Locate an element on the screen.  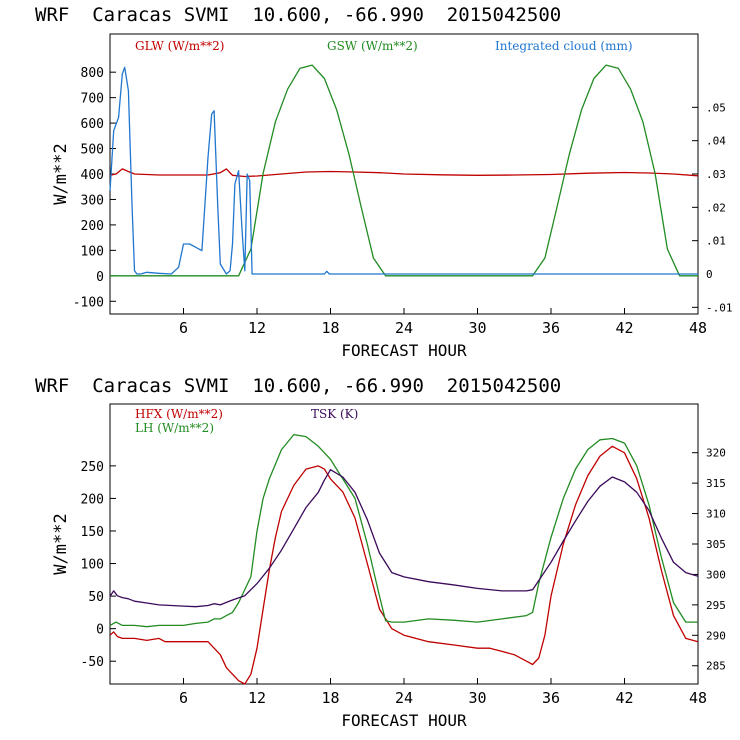
chart-2-y-label: W/m**2 is located at coordinates (61, 543).